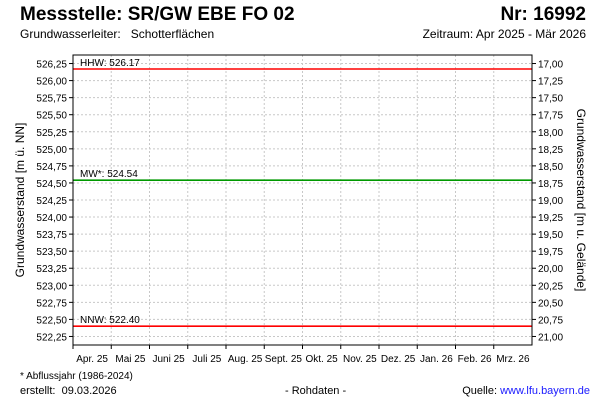  What do you see at coordinates (398, 359) in the screenshot?
I see `x-tick-label: Dez. 25` at bounding box center [398, 359].